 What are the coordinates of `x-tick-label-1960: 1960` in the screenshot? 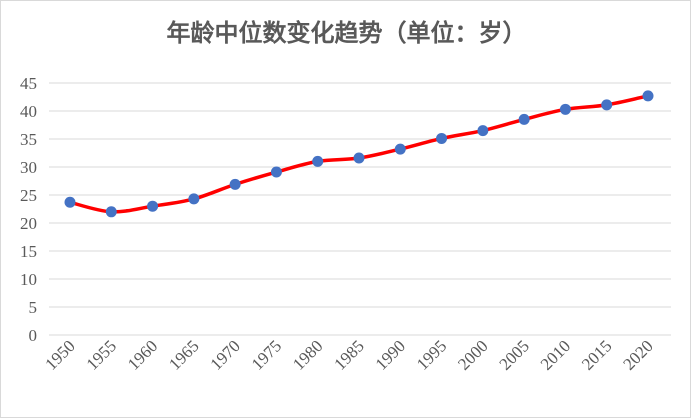 It's located at (142, 354).